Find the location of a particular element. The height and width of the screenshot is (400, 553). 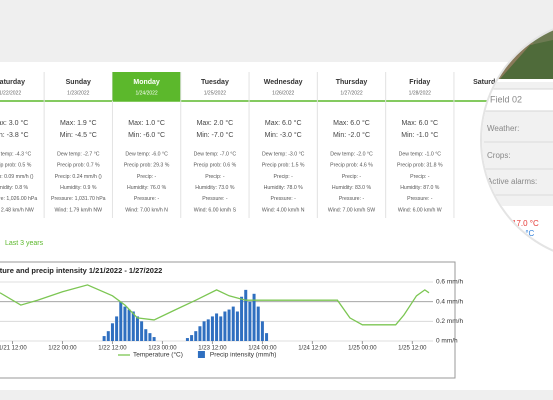

temperature-line is located at coordinates (215, 305).